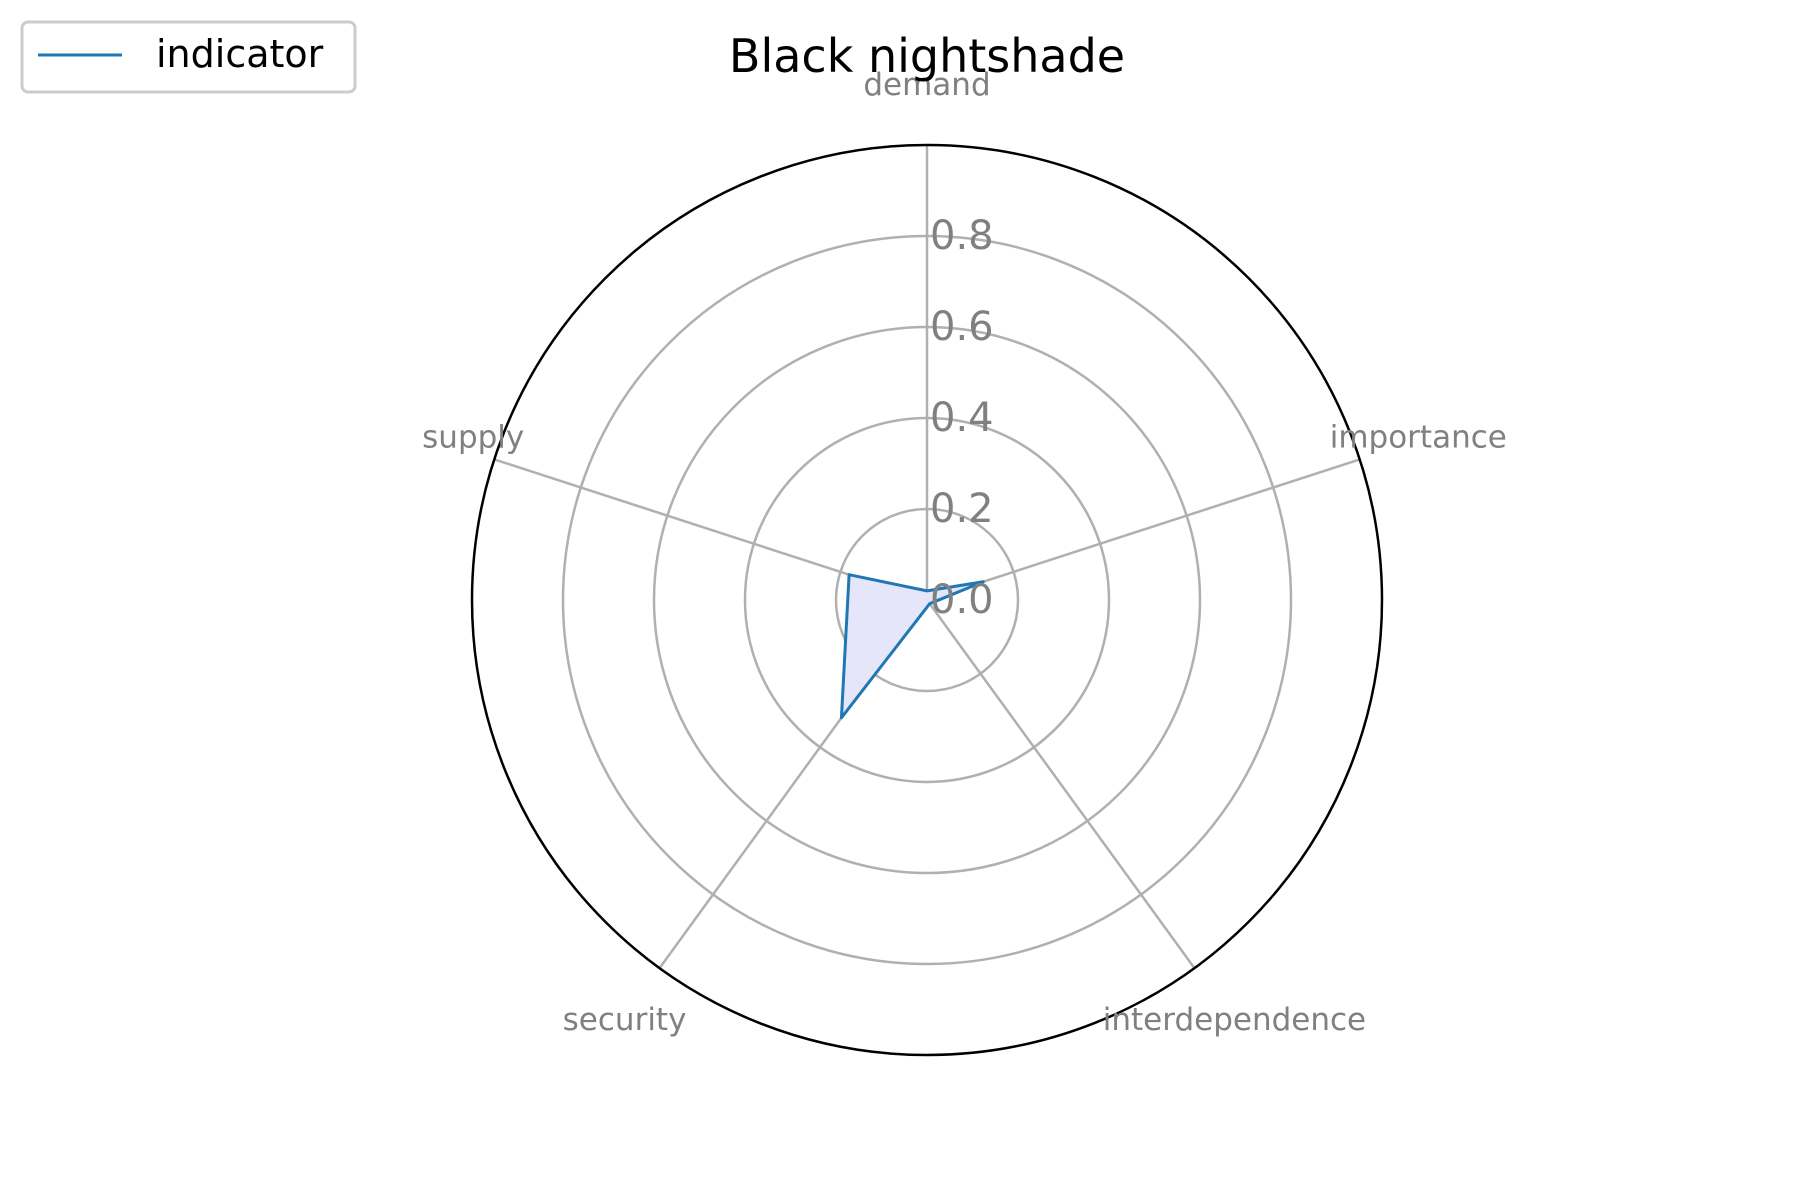 This screenshot has width=1800, height=1200. What do you see at coordinates (962, 509) in the screenshot?
I see `r-tick-label: 0.2` at bounding box center [962, 509].